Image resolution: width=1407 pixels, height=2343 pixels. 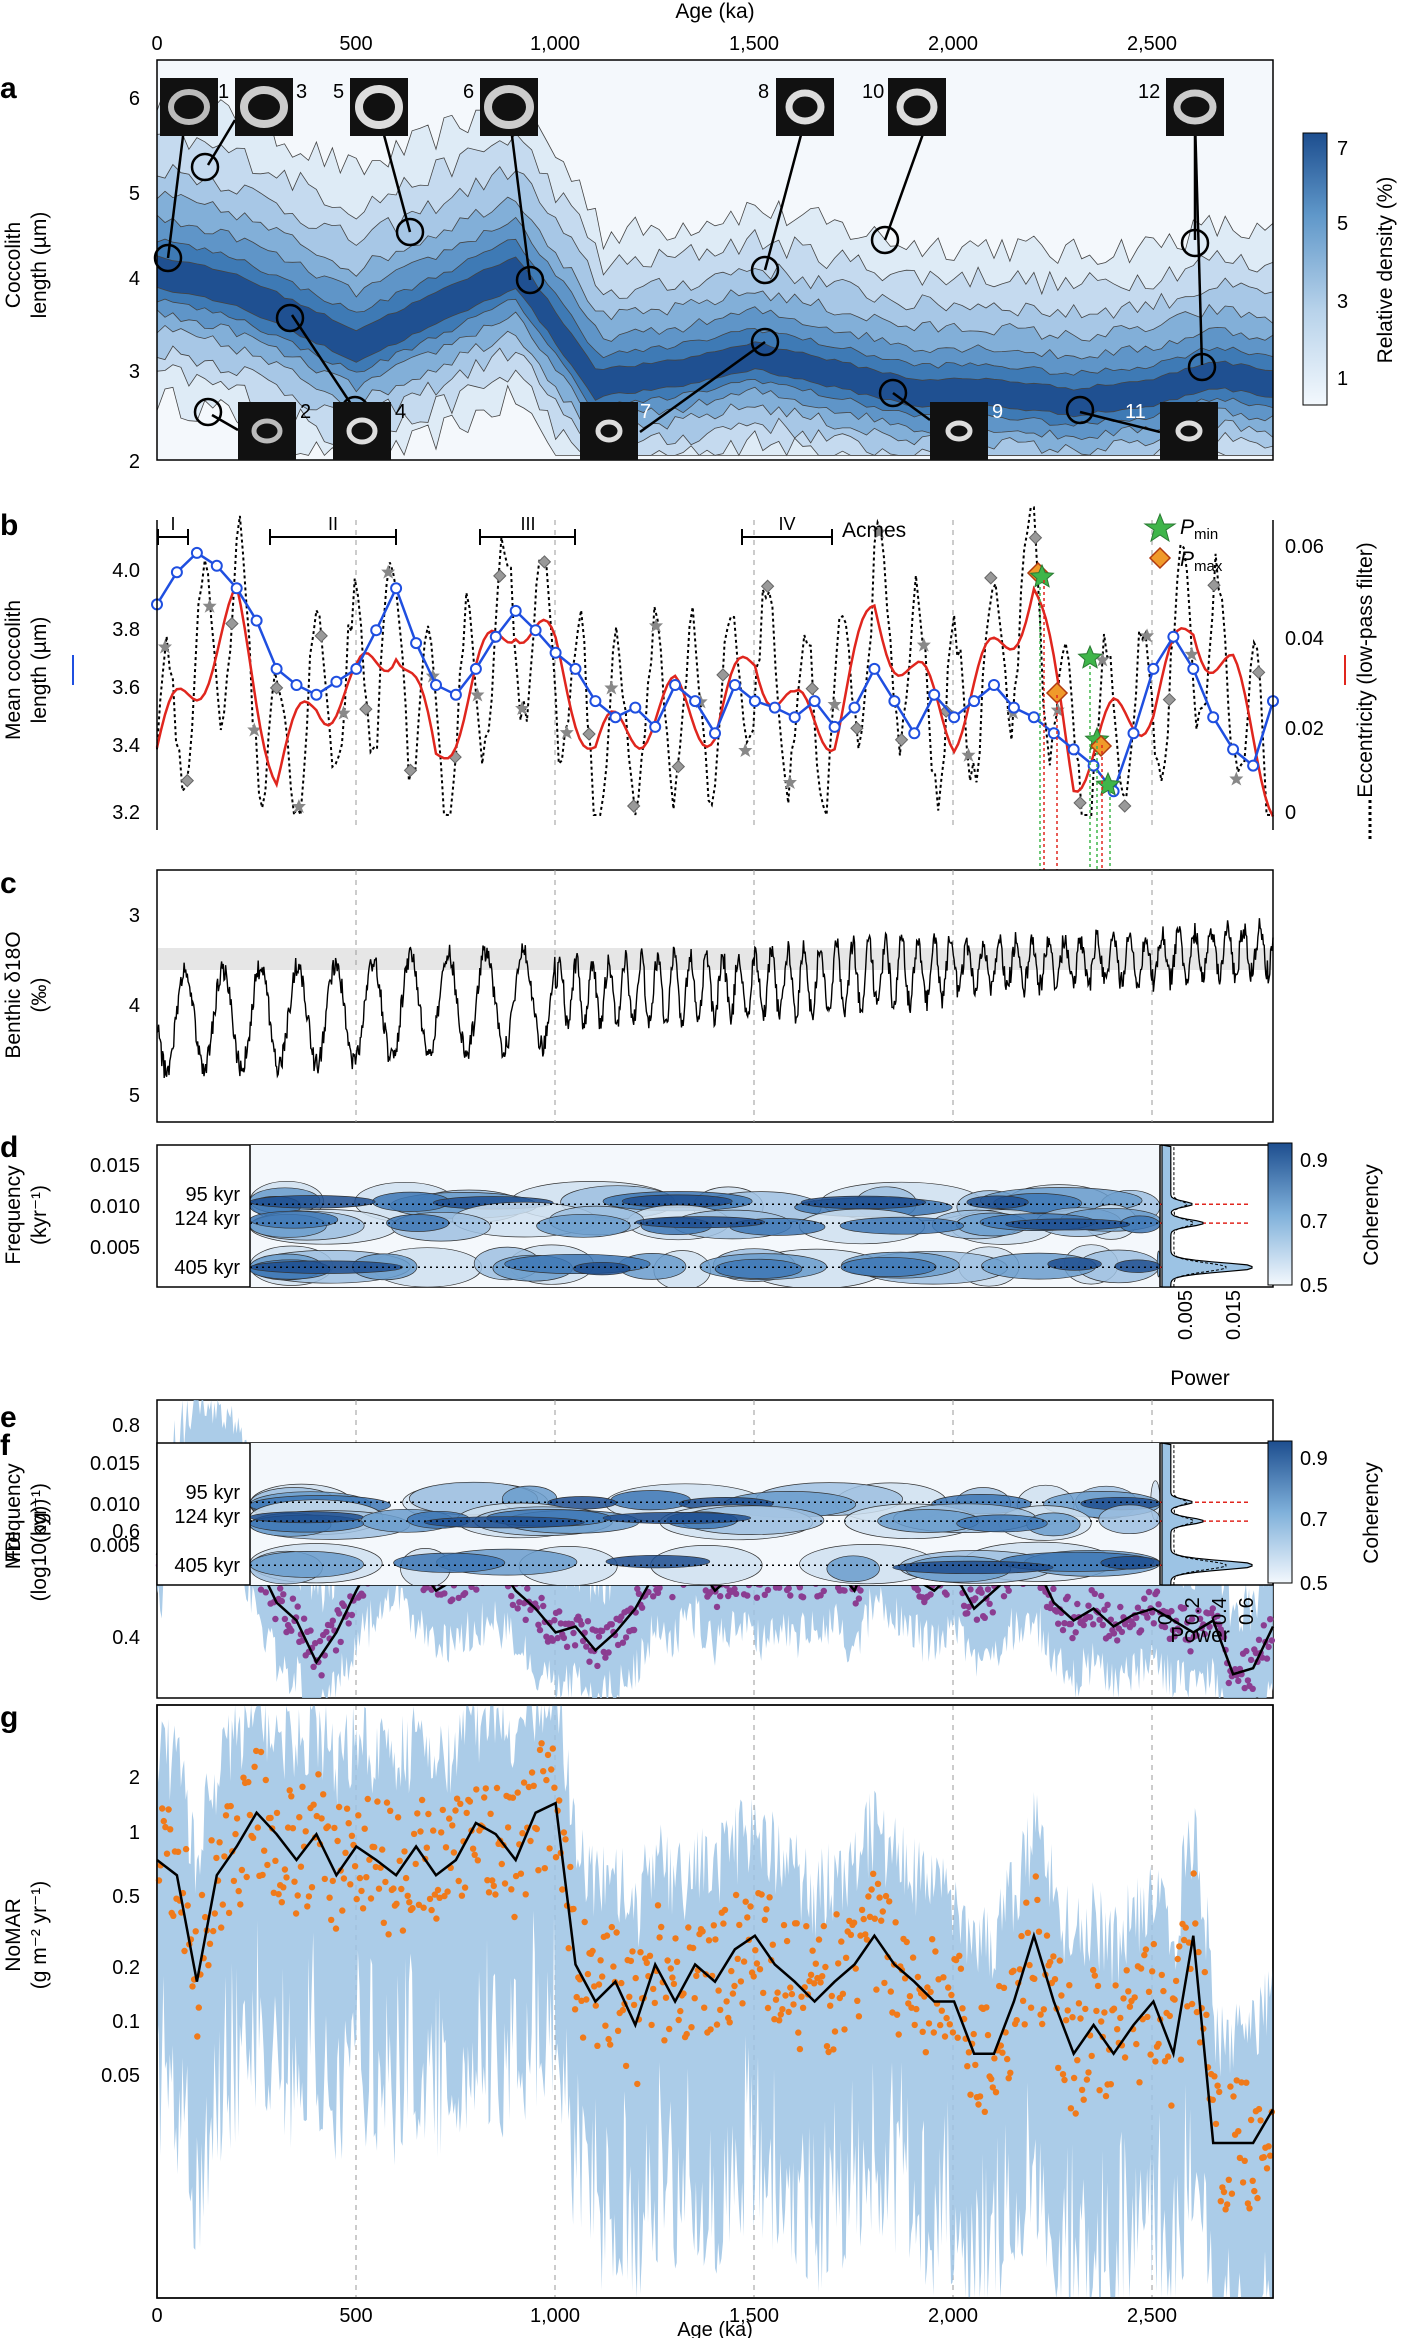 What do you see at coordinates (134, 279) in the screenshot?
I see `panel-a-ytick-4: 4` at bounding box center [134, 279].